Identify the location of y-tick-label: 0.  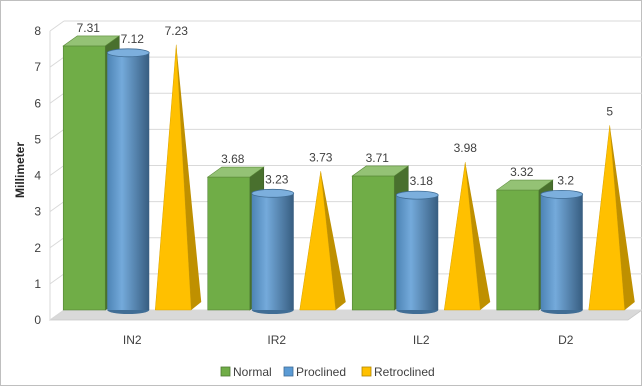
(37, 320).